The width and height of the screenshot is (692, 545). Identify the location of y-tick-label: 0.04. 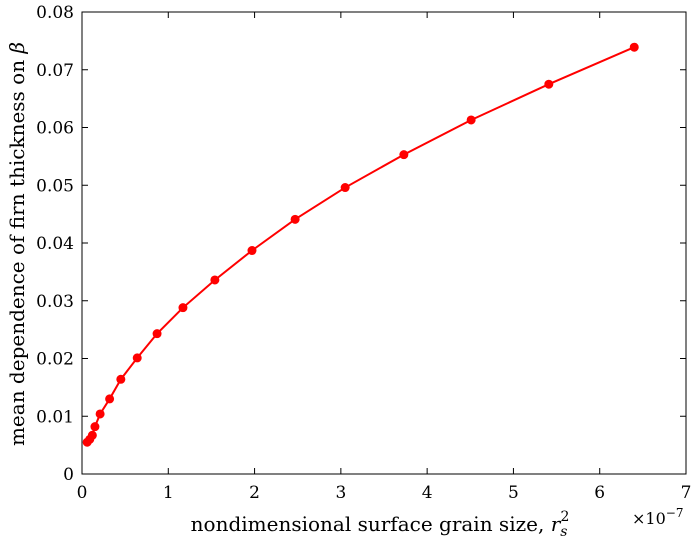
(55, 244).